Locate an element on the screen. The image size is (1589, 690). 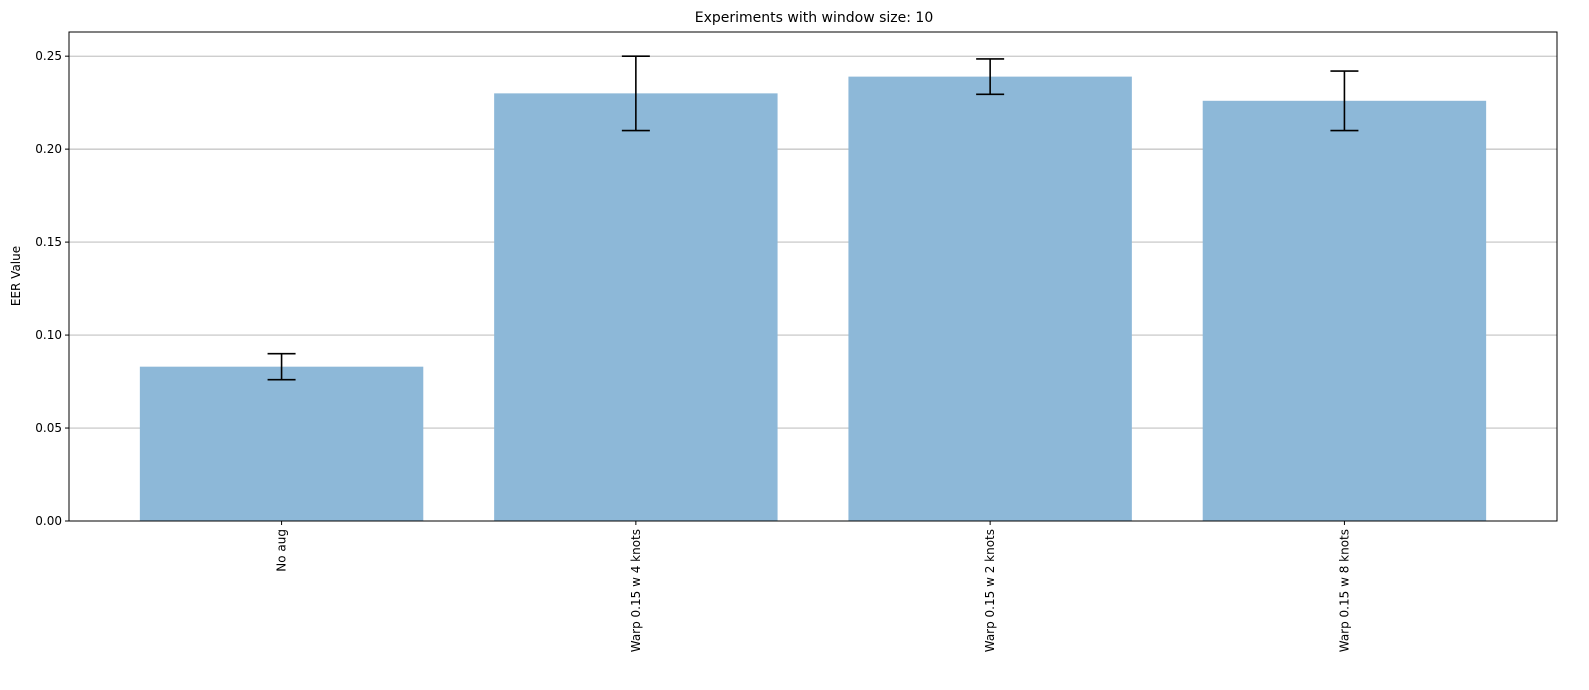
x-tick-label: Warp 0.15 w 2 knots is located at coordinates (990, 590).